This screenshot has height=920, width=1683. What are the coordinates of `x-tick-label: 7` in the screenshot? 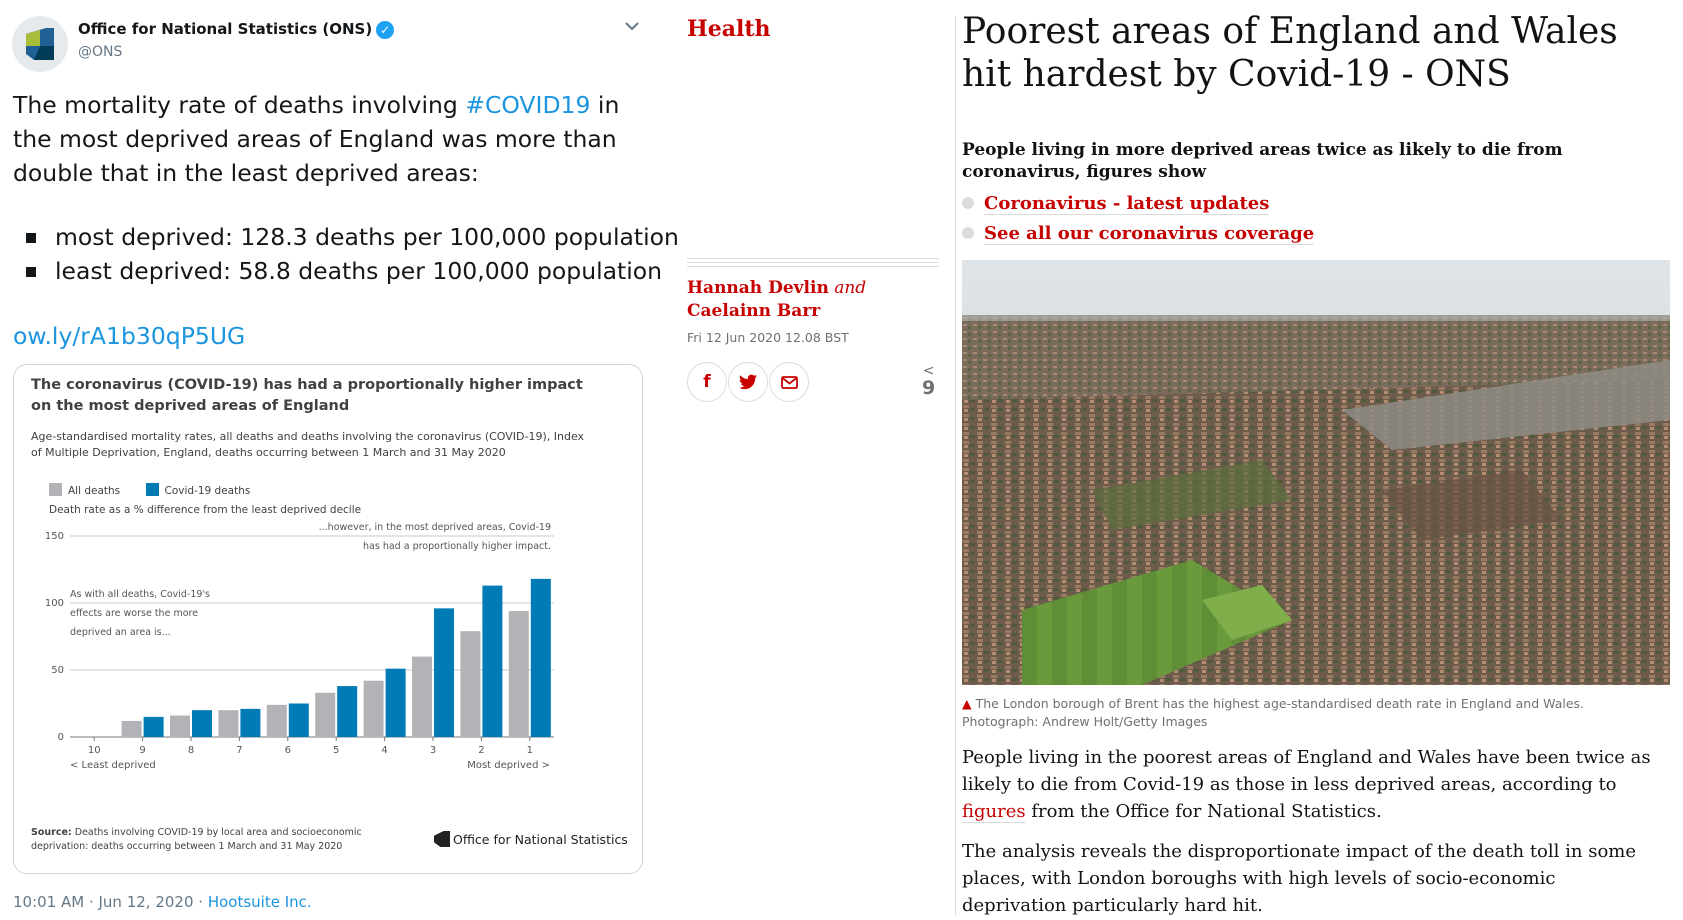 It's located at (239, 750).